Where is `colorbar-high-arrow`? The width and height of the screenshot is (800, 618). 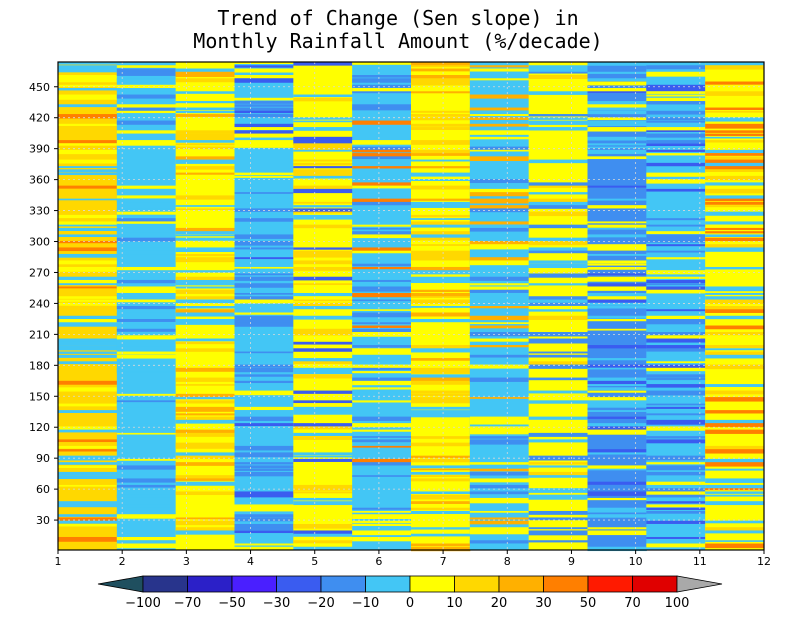
colorbar-high-arrow is located at coordinates (699, 584).